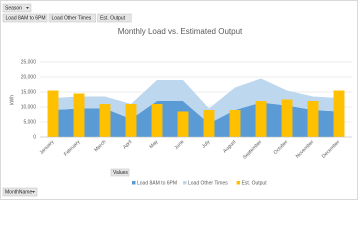  What do you see at coordinates (206, 144) in the screenshot?
I see `x-tick-label: July` at bounding box center [206, 144].